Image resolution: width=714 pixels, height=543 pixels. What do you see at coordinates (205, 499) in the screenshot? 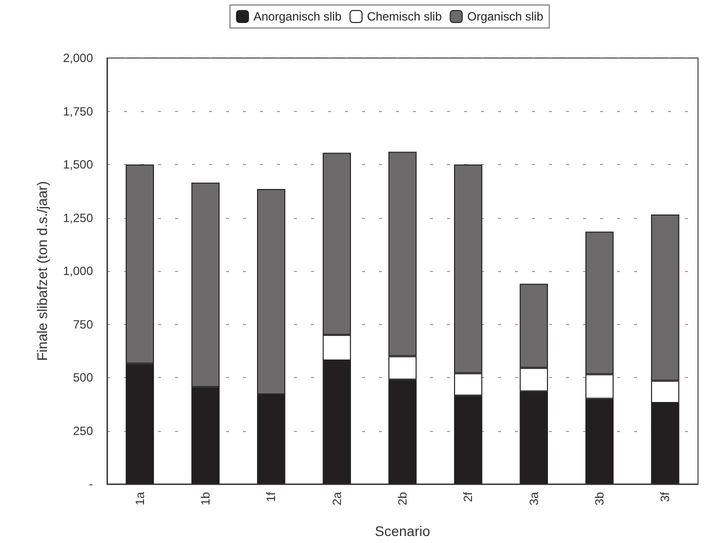
I see `x-tick-label: 1b` at bounding box center [205, 499].